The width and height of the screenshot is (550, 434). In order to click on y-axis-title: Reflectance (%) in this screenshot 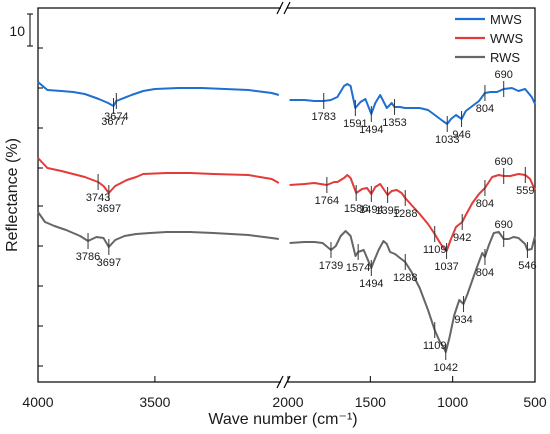, I will do `click(12, 195)`.